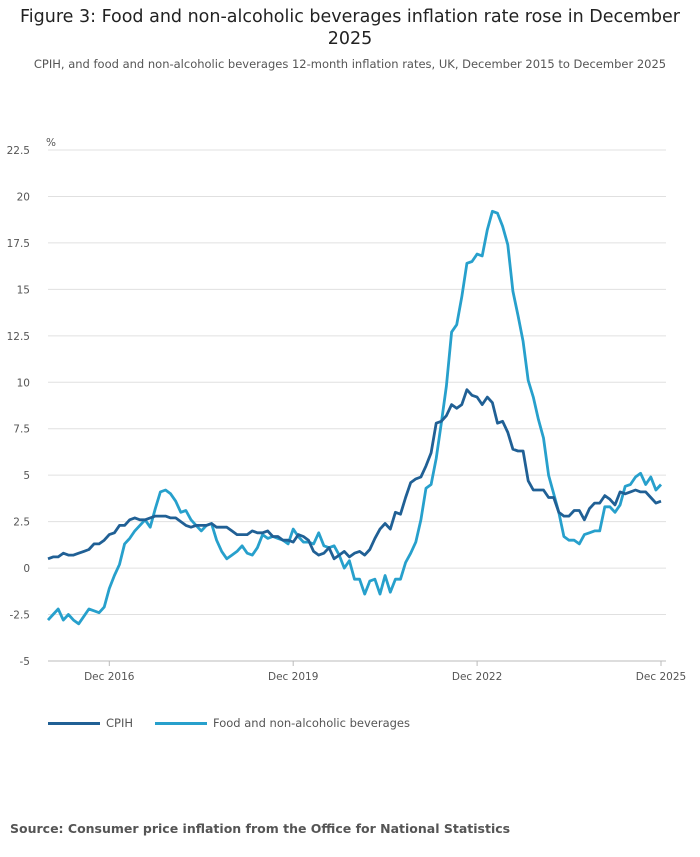 This screenshot has width=700, height=857. Describe the element at coordinates (26, 476) in the screenshot. I see `y-tick-label: 5` at that location.